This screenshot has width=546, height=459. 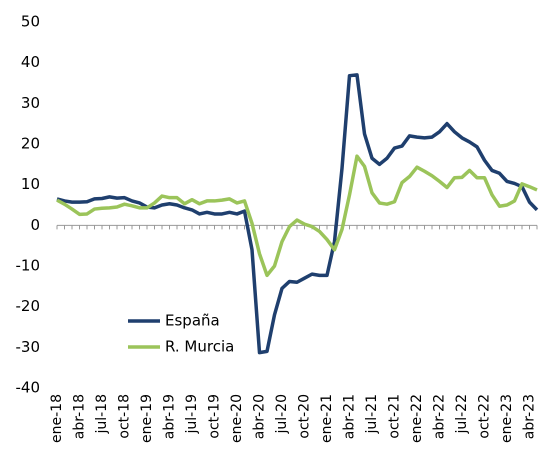 What do you see at coordinates (350, 416) in the screenshot?
I see `x-tick-label: abr-21` at bounding box center [350, 416].